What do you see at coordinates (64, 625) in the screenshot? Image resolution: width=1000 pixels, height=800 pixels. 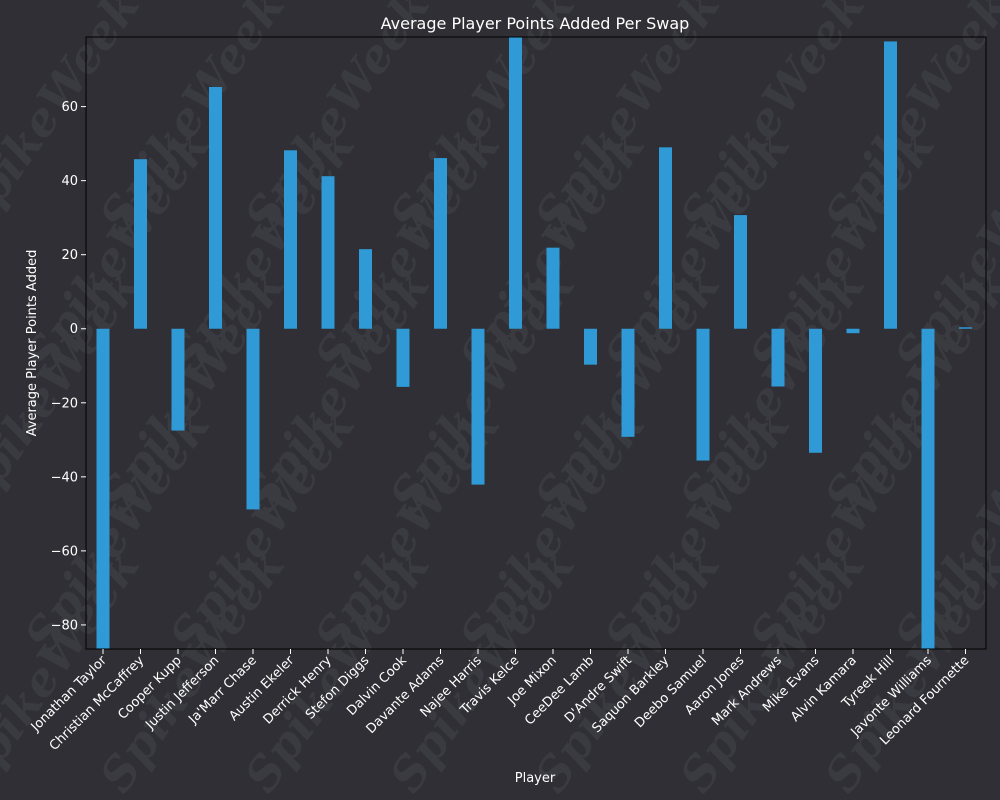 I see `y-tick-label: −80` at bounding box center [64, 625].